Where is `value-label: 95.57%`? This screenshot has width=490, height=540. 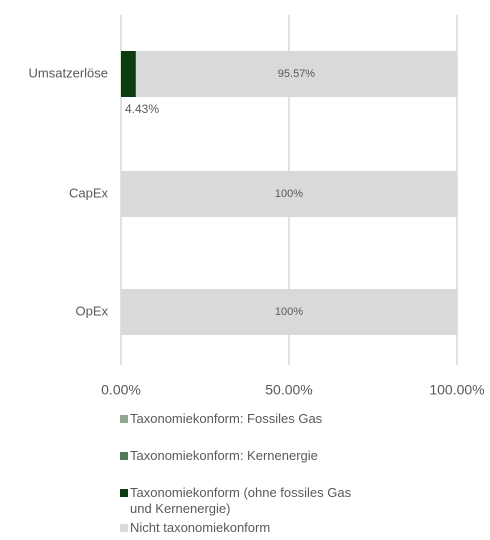 value-label: 95.57% is located at coordinates (297, 74).